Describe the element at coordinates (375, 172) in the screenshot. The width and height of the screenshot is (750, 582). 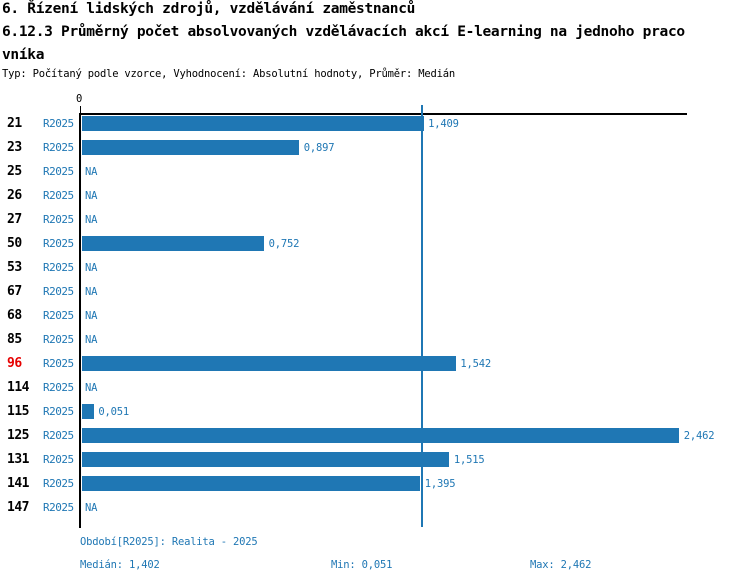
I see `chart-row: 25 R2025 NA` at that location.